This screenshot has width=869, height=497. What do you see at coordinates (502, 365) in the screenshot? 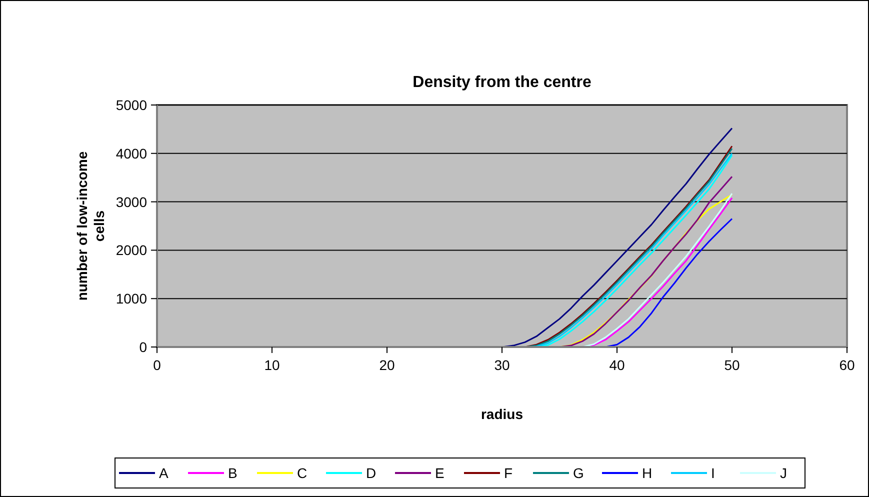
I see `x-tick-label: 30` at bounding box center [502, 365].